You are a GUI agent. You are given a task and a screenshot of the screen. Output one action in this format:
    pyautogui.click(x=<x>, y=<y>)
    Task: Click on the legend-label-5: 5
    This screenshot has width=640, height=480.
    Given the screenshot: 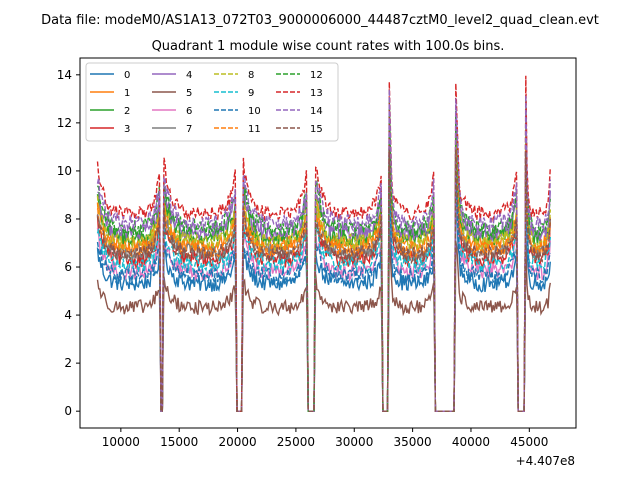 What is the action you would take?
    pyautogui.click(x=189, y=93)
    